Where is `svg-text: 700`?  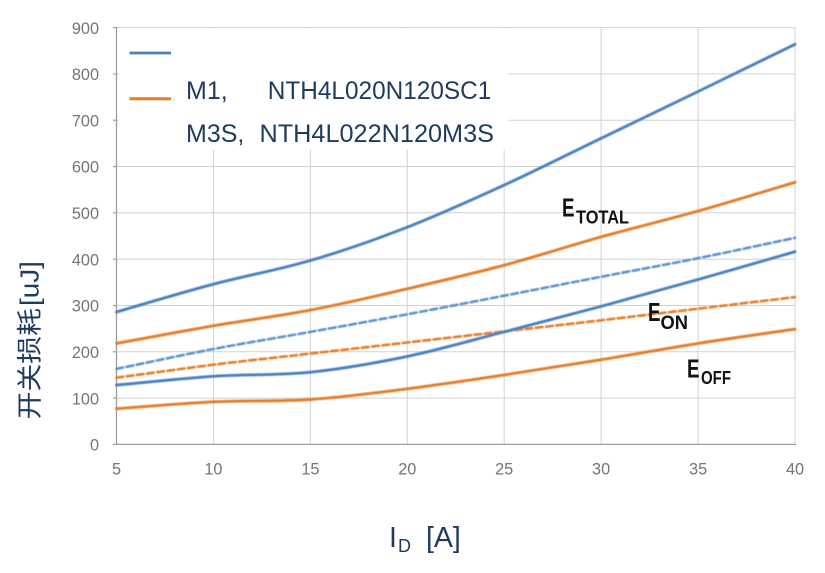 svg-text: 700 is located at coordinates (85, 121).